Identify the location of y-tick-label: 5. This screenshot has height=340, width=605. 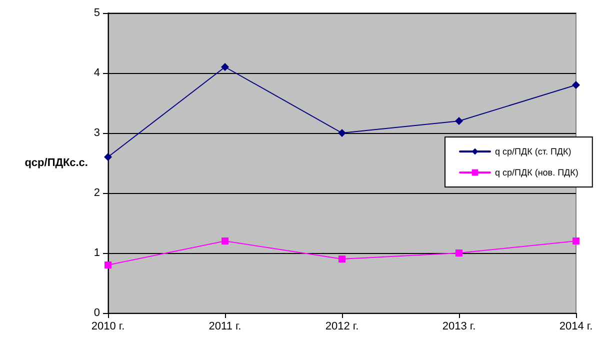
(97, 13).